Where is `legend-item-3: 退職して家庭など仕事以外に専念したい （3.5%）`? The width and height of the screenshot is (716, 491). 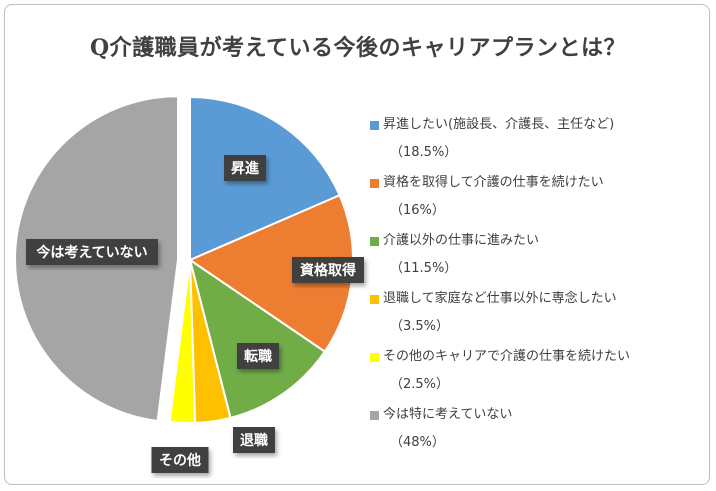
legend-item-3: 退職して家庭など仕事以外に専念したい （3.5%） is located at coordinates (540, 315).